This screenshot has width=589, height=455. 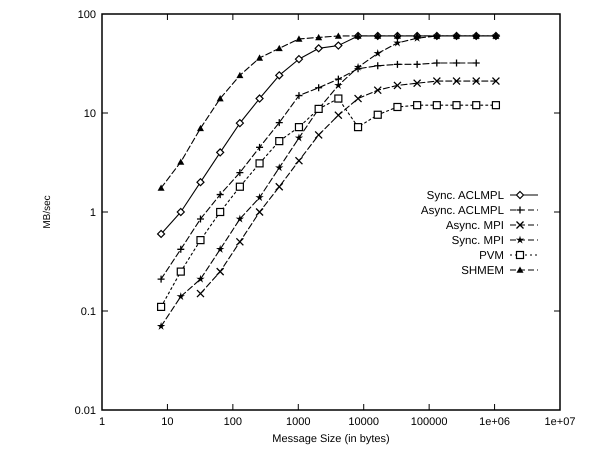 I want to click on legend-label: SHMEM, so click(x=482, y=271).